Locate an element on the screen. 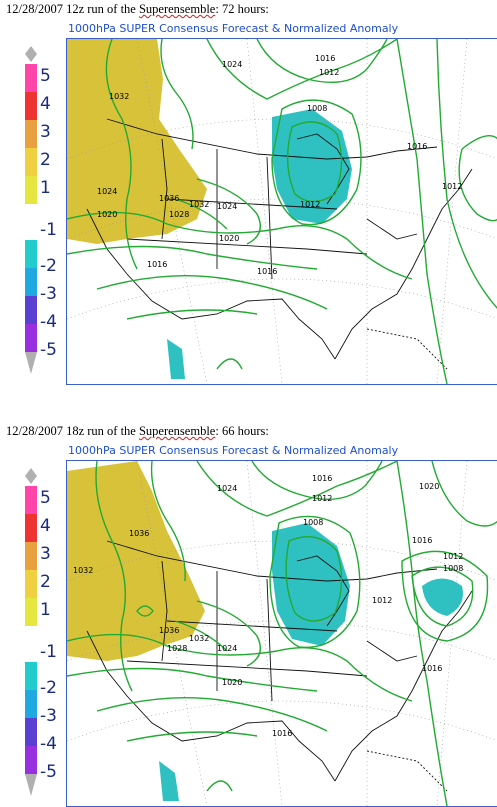  negative-anomaly-baja is located at coordinates (176, 359).